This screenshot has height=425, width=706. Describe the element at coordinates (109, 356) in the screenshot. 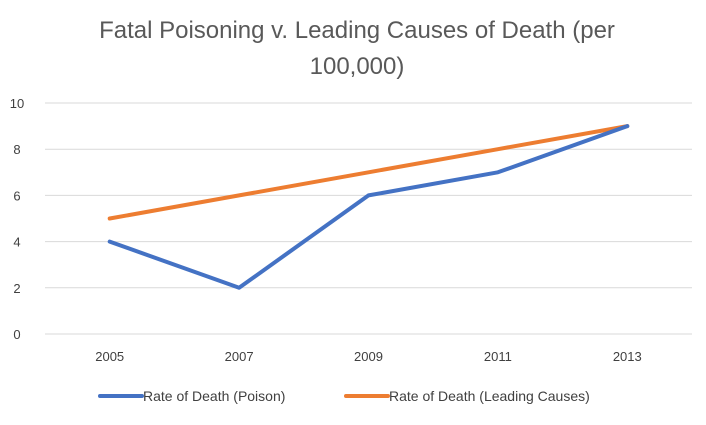

I see `x-tick-label: 2005` at that location.